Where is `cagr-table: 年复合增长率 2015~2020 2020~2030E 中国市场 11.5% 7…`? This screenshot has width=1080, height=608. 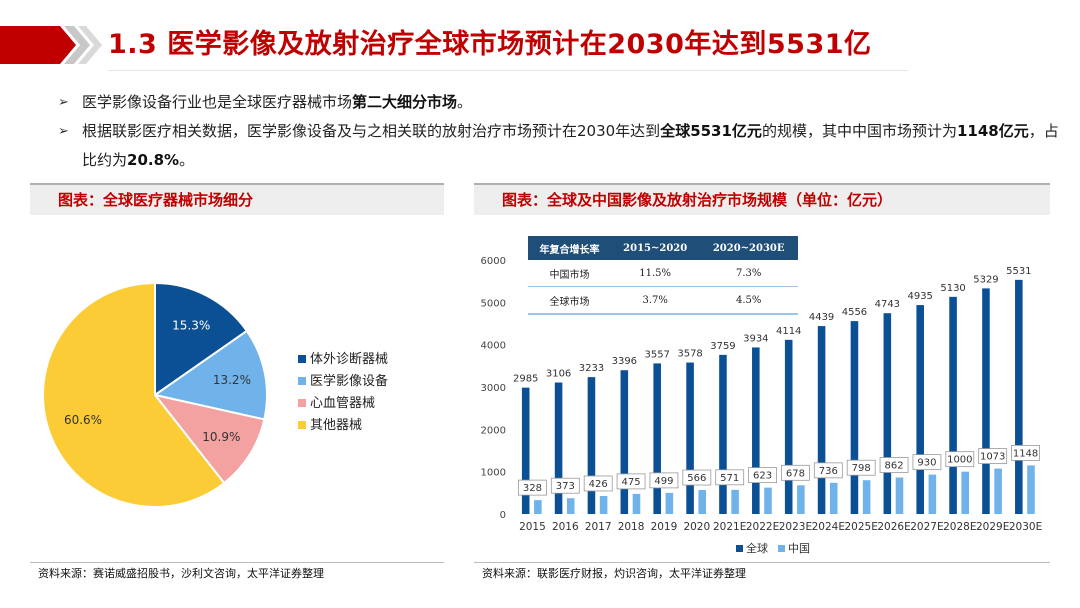 cagr-table: 年复合增长率 2015~2020 2020~2030E 中国市场 11.5% 7… is located at coordinates (663, 275).